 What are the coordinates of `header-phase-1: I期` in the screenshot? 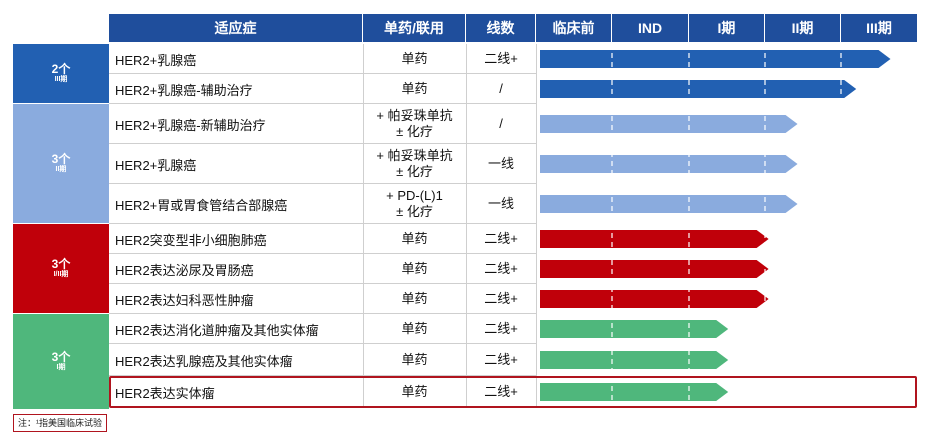 It's located at (727, 28).